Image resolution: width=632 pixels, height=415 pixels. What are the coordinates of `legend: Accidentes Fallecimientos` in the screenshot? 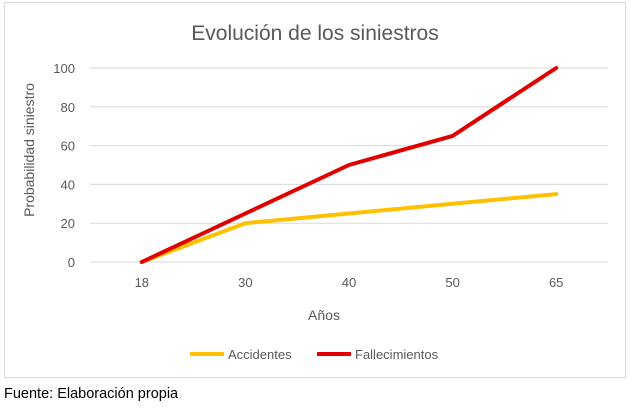 It's located at (314, 354).